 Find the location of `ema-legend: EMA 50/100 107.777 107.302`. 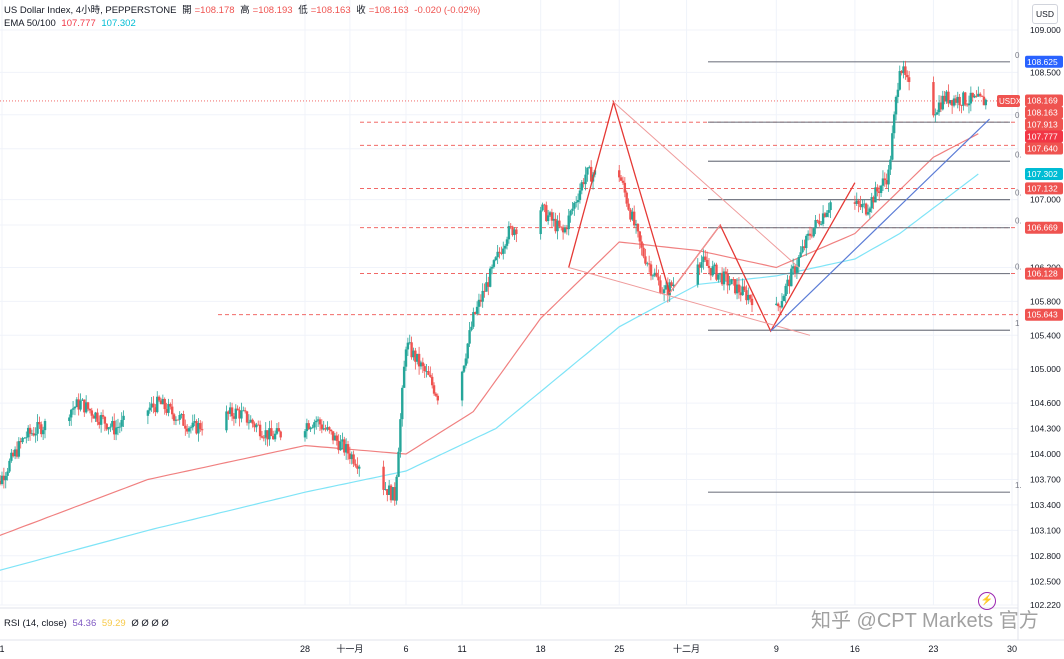

ema-legend: EMA 50/100 107.777 107.302 is located at coordinates (71, 24).